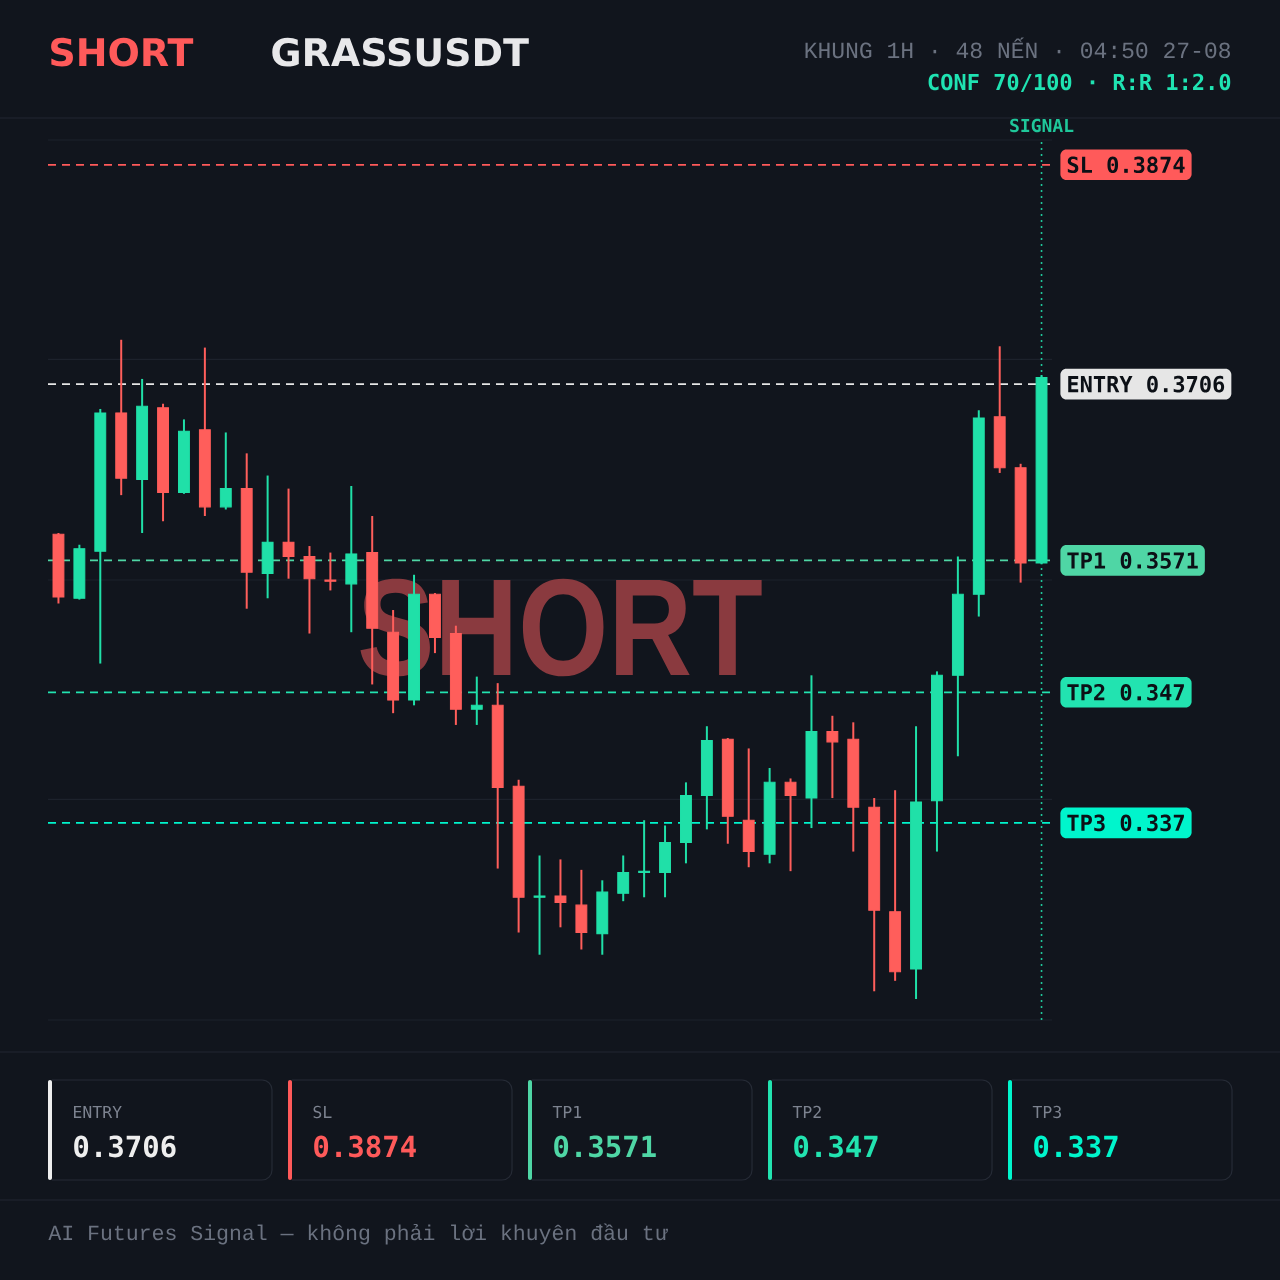  Describe the element at coordinates (1042, 125) in the screenshot. I see `text: SIGNAL` at that location.